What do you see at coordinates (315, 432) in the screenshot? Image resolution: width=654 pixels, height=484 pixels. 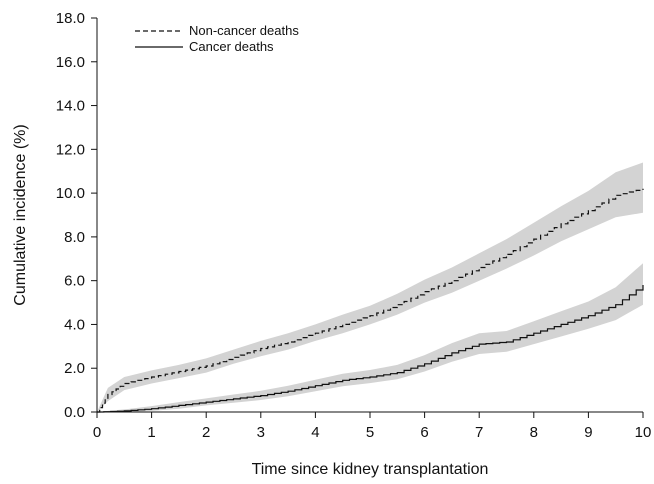 I see `x-tick-label: 4` at bounding box center [315, 432].